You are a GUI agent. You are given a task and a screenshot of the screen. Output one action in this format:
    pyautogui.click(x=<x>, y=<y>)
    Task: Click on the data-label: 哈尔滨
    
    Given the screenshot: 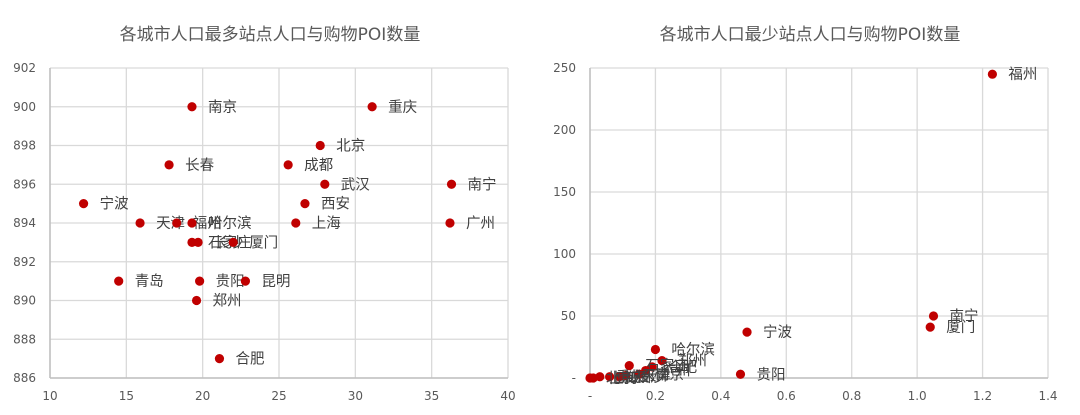 What is the action you would take?
    pyautogui.click(x=693, y=349)
    